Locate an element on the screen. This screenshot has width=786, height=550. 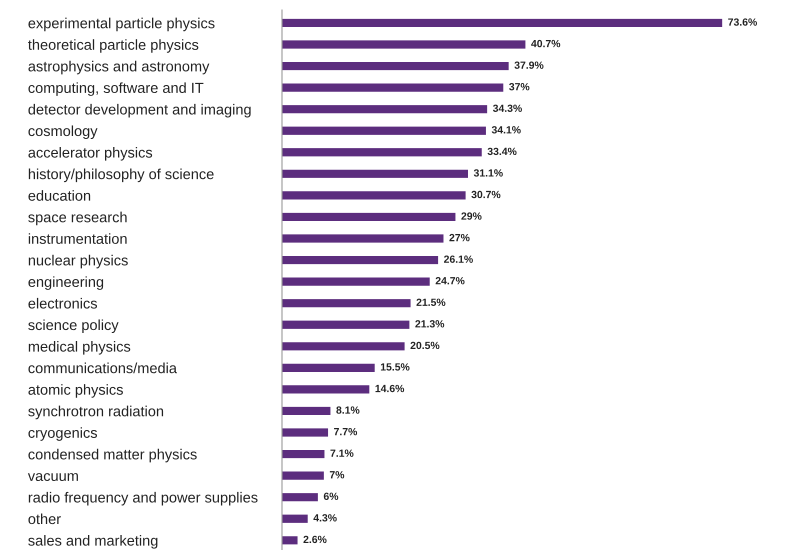
data-label: 31.1% is located at coordinates (488, 173).